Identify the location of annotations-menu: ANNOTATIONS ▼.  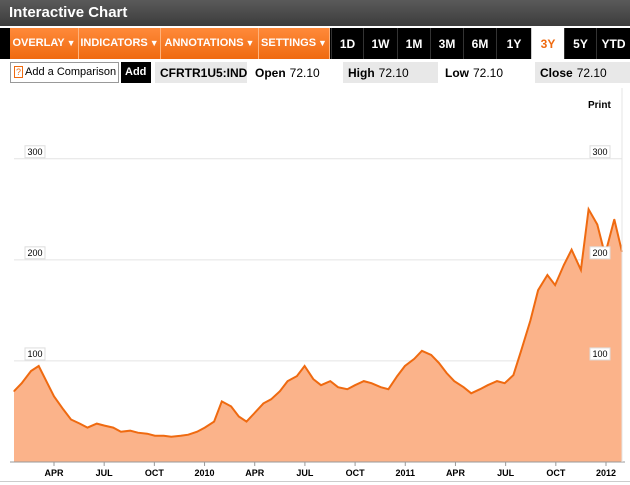
(210, 43).